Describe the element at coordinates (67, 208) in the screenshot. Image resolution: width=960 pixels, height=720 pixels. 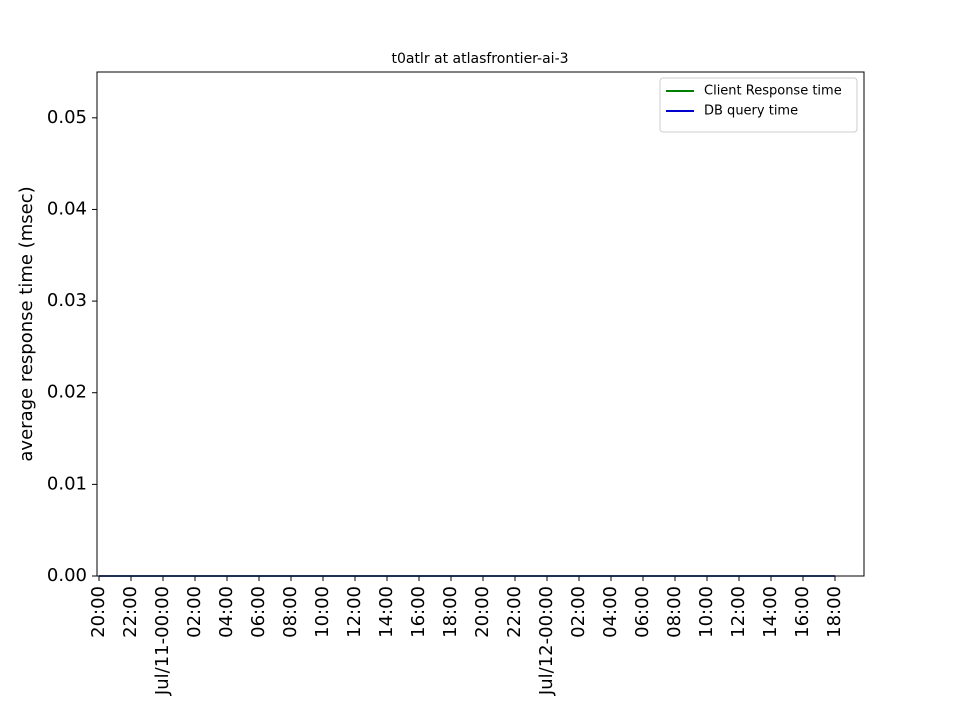
I see `y-tick-label: 0.04` at that location.